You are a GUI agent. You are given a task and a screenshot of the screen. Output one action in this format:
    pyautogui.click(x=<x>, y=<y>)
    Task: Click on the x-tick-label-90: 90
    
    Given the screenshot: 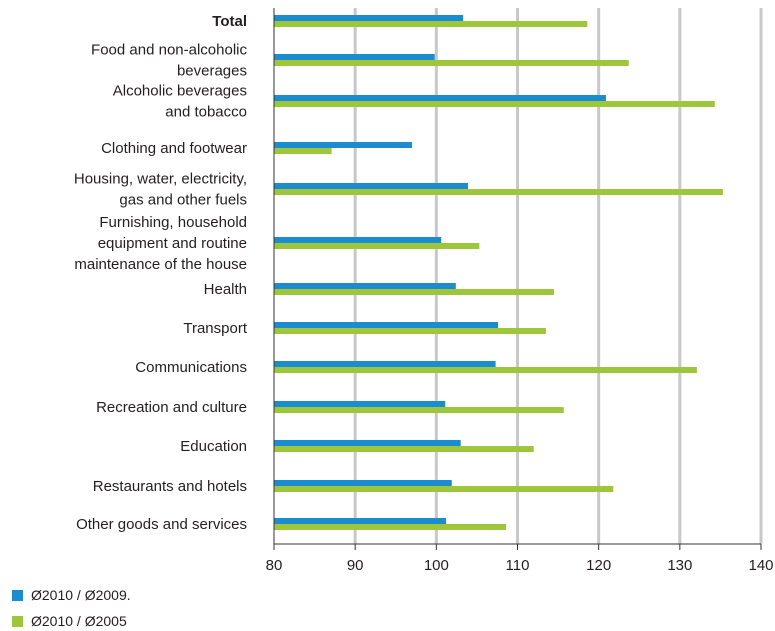 What is the action you would take?
    pyautogui.click(x=355, y=565)
    